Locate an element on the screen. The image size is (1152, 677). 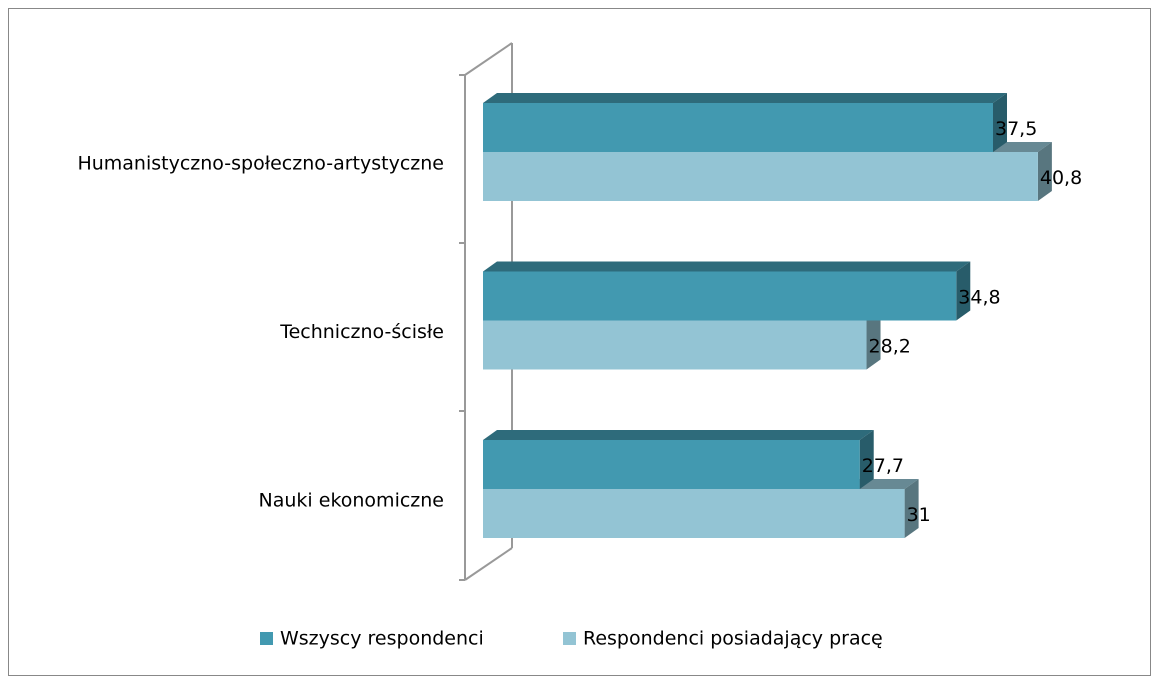
category-label: Nauki ekonomiczne is located at coordinates (351, 501).